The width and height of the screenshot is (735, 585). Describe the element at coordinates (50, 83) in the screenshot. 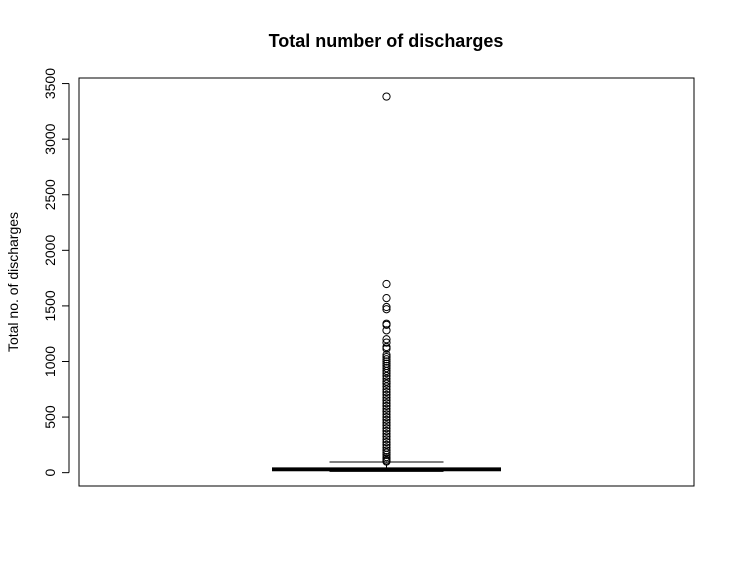

I see `y-tick-label: 3500` at that location.